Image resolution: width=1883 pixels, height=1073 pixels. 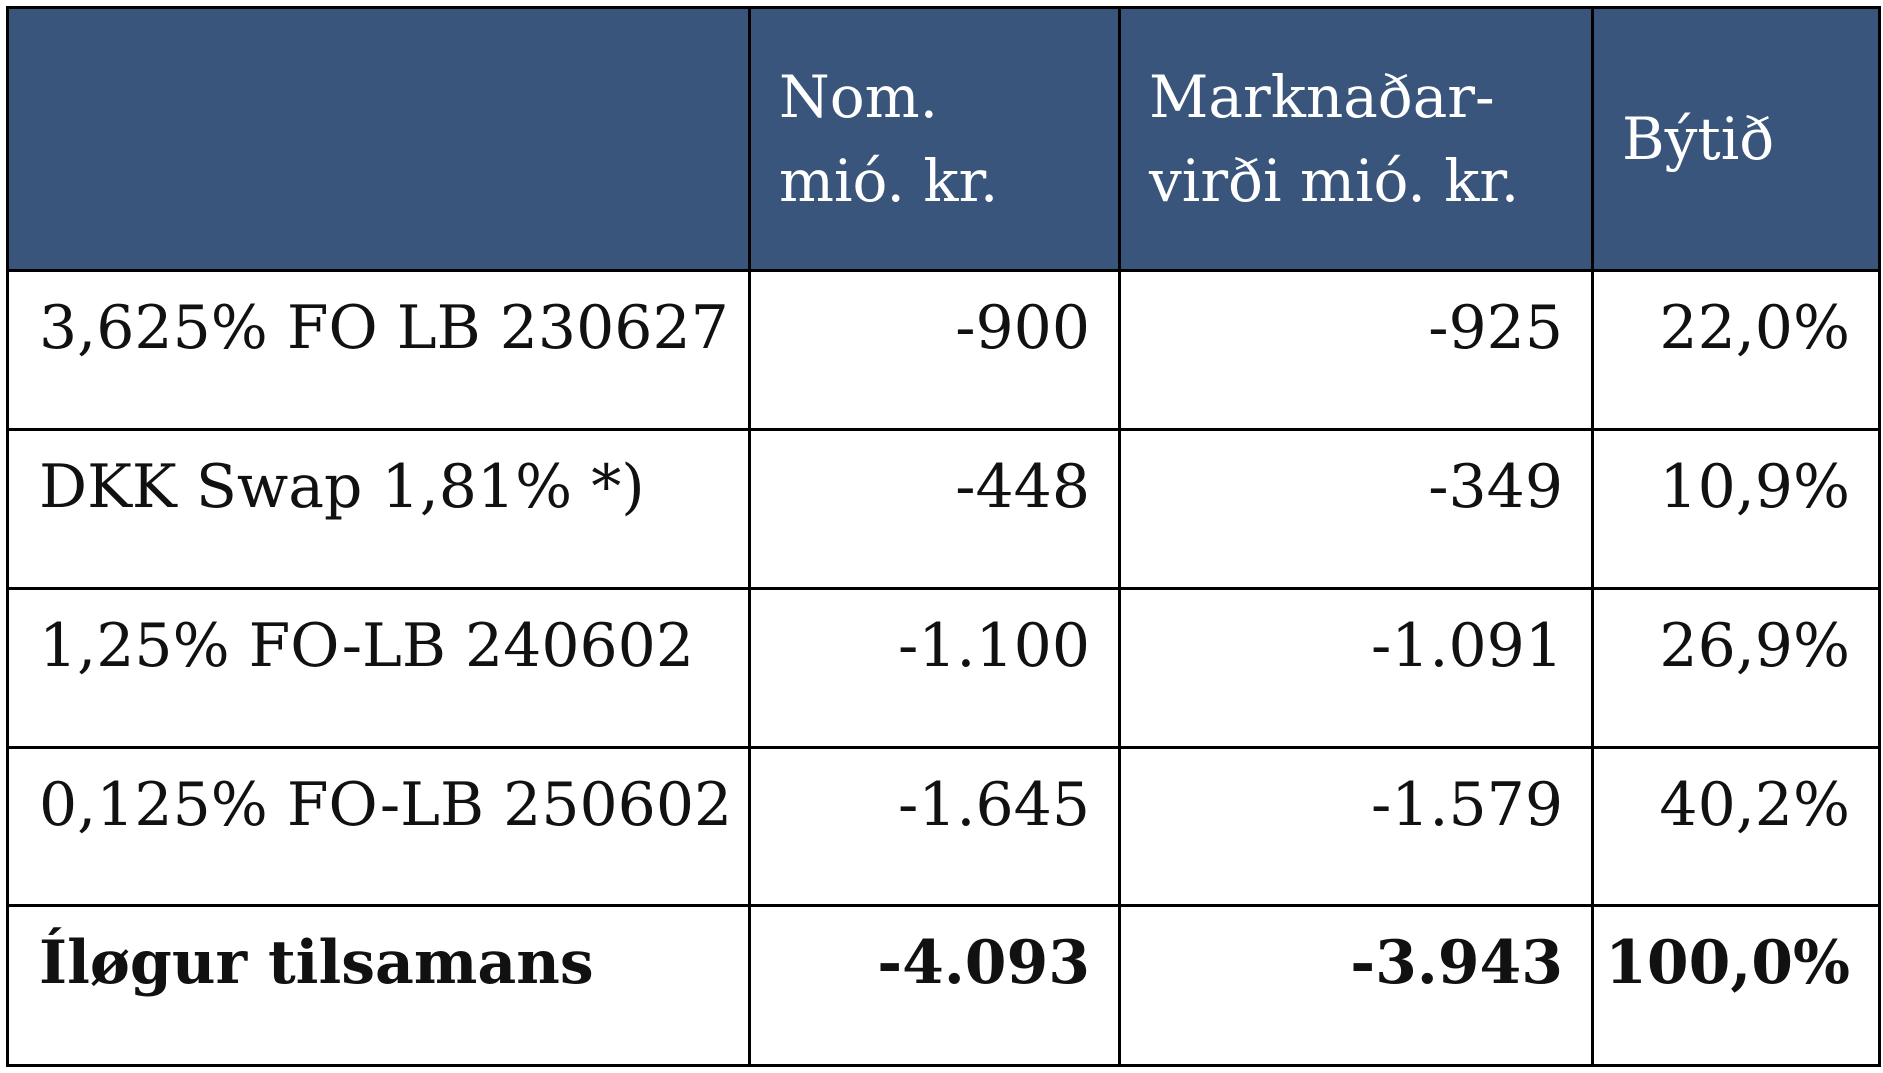 I want to click on header-text: Marknaðar-, so click(x=1322, y=96).